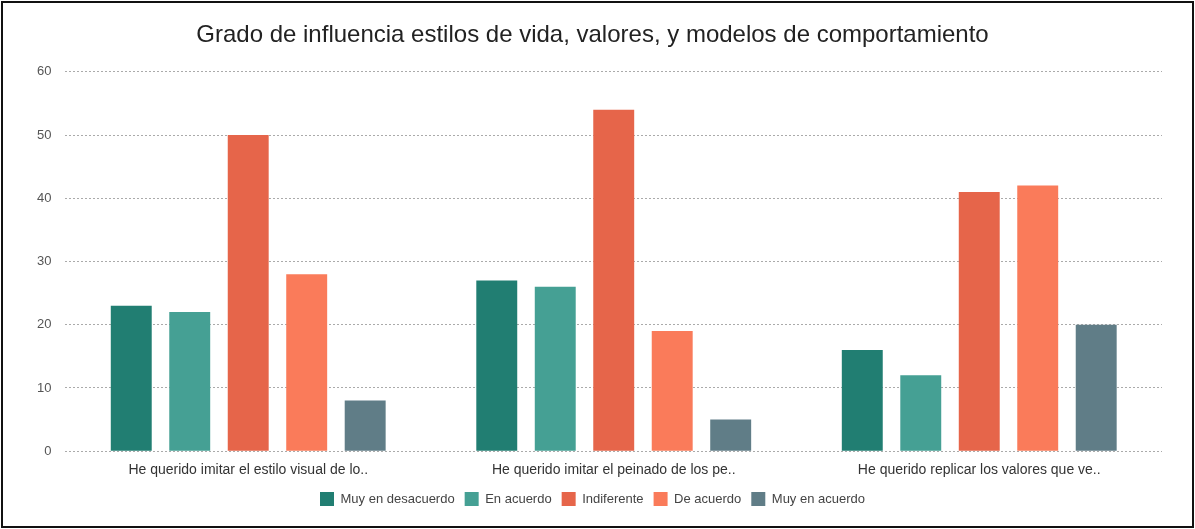 The width and height of the screenshot is (1195, 529). Describe the element at coordinates (818, 498) in the screenshot. I see `legend-label: Muy en acuerdo` at that location.